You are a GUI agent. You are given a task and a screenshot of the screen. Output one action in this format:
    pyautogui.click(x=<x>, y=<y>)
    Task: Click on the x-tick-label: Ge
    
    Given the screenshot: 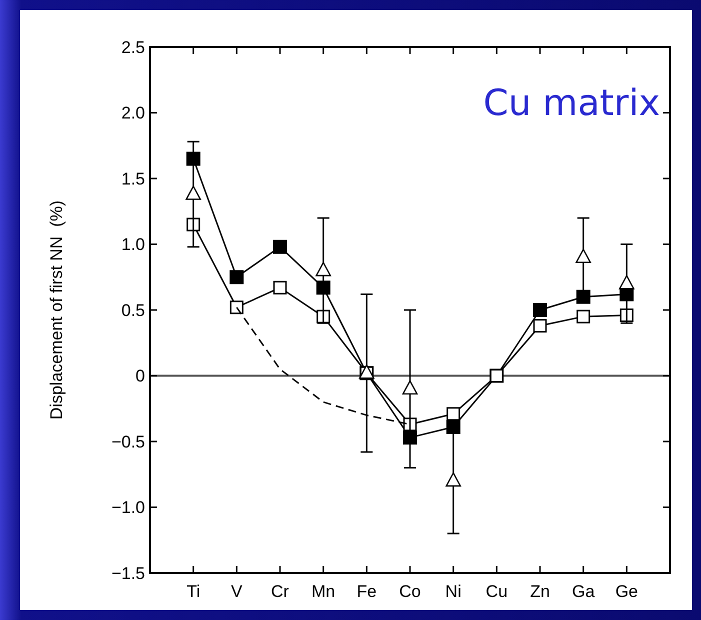 What is the action you would take?
    pyautogui.click(x=626, y=591)
    